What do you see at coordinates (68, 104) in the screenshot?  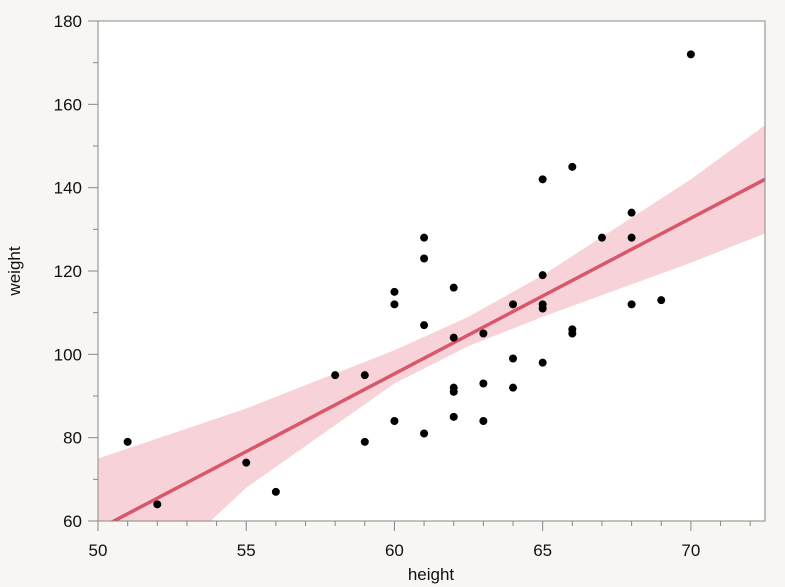 I see `y-tick-label: 160` at bounding box center [68, 104].